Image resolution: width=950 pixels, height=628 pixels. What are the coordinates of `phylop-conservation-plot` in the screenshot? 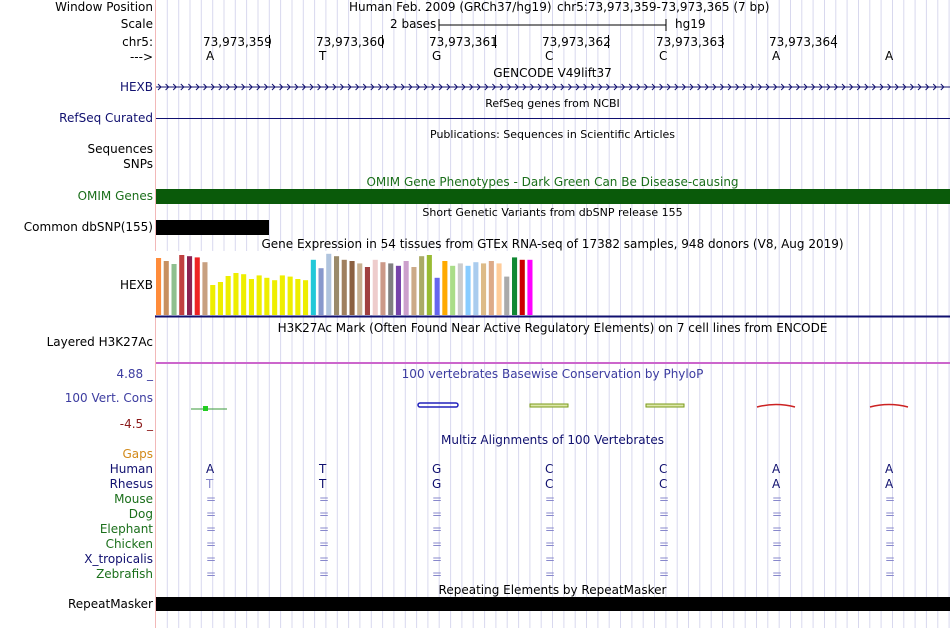 It's located at (553, 406).